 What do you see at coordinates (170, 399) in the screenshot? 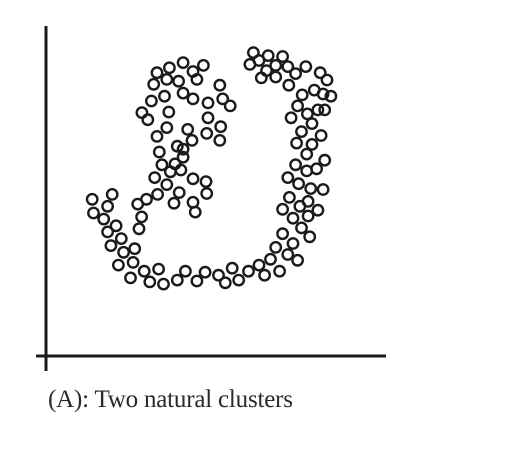
I see `figure-caption: (A): Two natural clusters` at bounding box center [170, 399].